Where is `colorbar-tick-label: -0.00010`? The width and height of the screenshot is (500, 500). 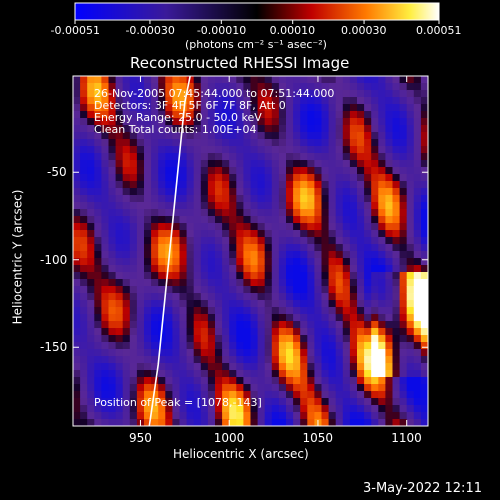 colorbar-tick-label: -0.00010 is located at coordinates (221, 30).